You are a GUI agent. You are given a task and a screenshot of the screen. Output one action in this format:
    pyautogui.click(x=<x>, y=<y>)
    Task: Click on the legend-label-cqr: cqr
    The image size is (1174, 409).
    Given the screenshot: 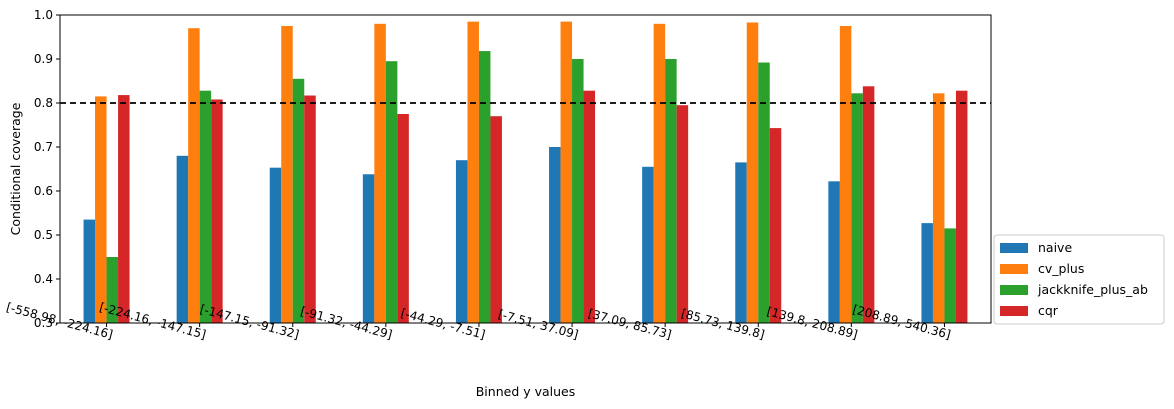 What is the action you would take?
    pyautogui.click(x=1048, y=310)
    